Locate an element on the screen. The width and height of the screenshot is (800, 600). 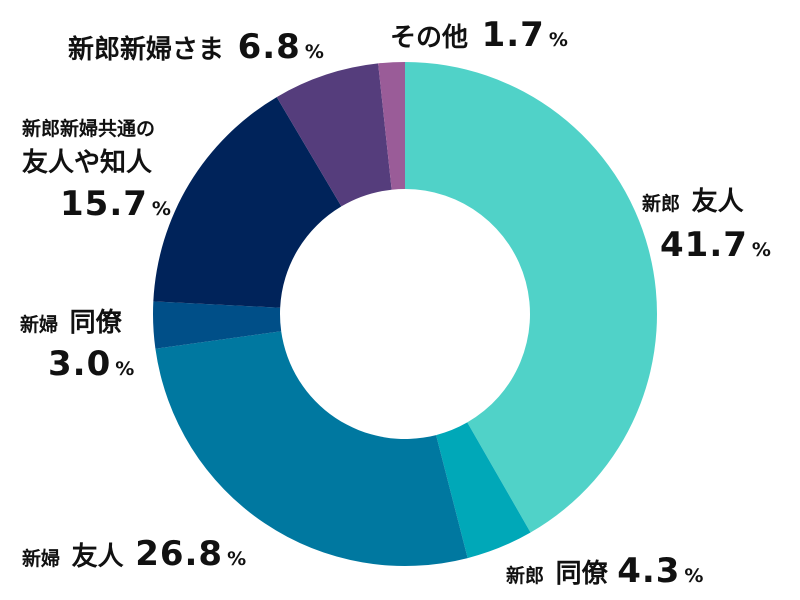
value-bride-colleagues-unit: % is located at coordinates (125, 369).